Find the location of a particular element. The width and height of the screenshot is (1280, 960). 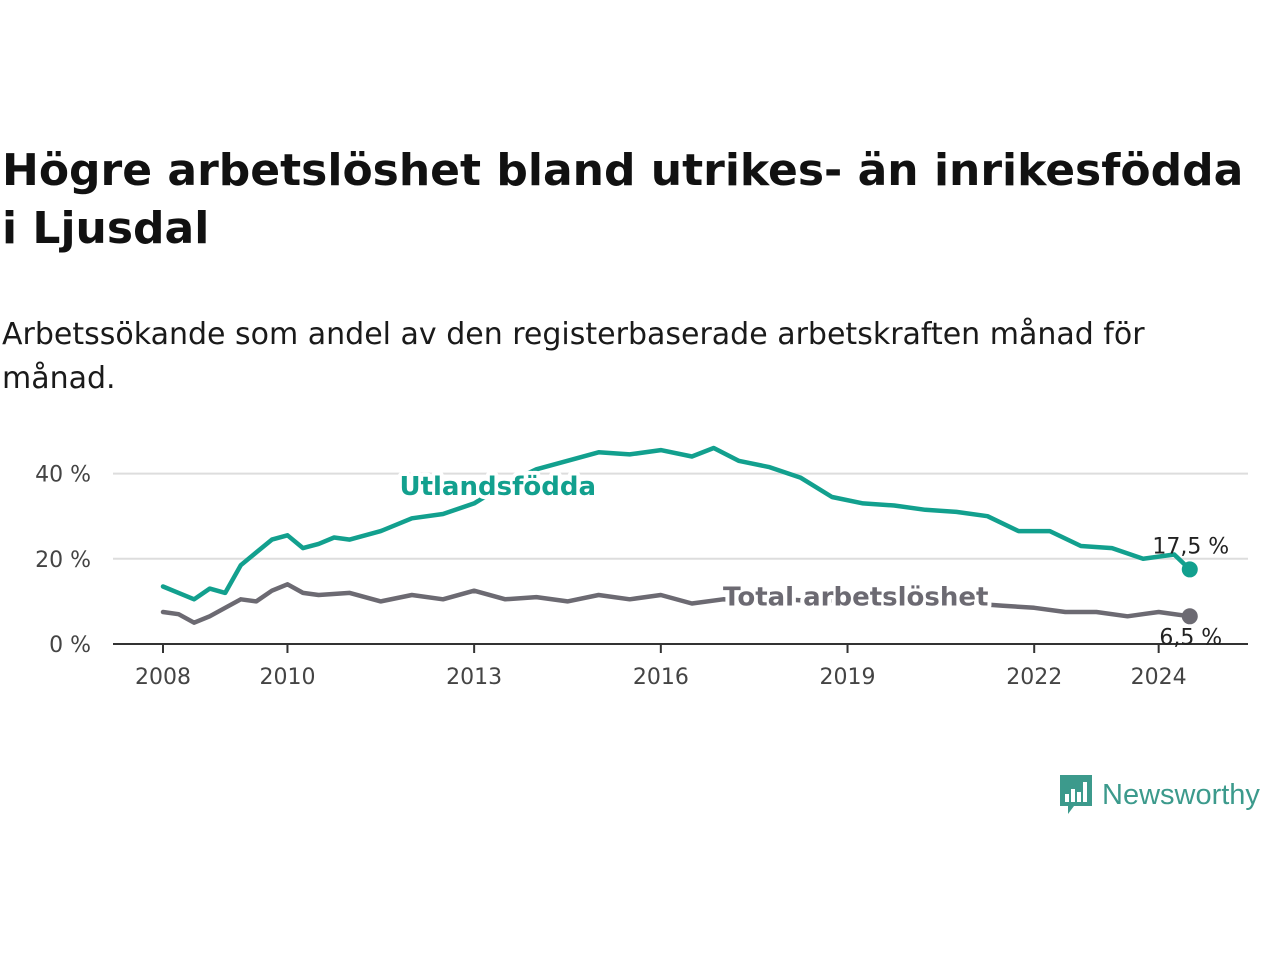

series-name-label-1: Utlandsfödda is located at coordinates (497, 487).